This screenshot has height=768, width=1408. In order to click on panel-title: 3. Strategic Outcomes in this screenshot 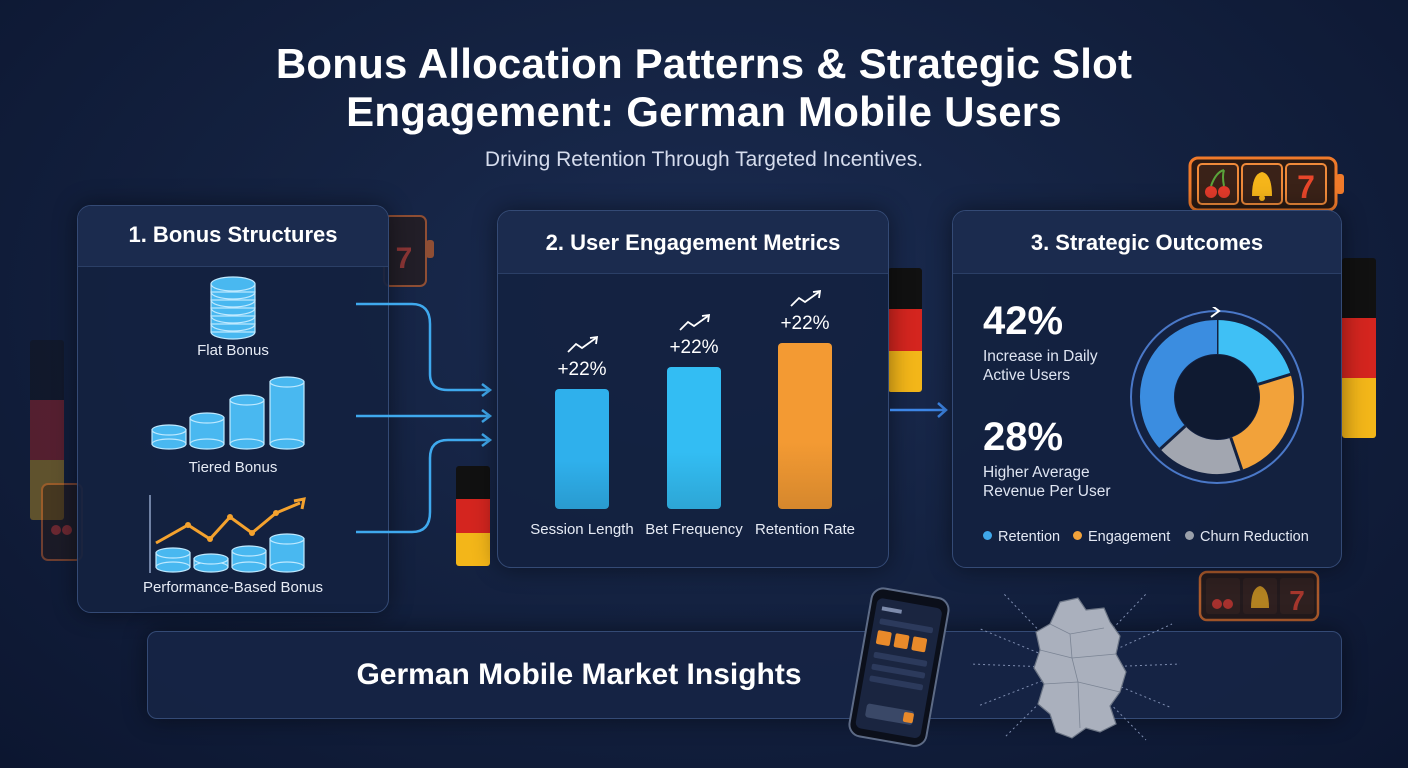, I will do `click(1147, 242)`.